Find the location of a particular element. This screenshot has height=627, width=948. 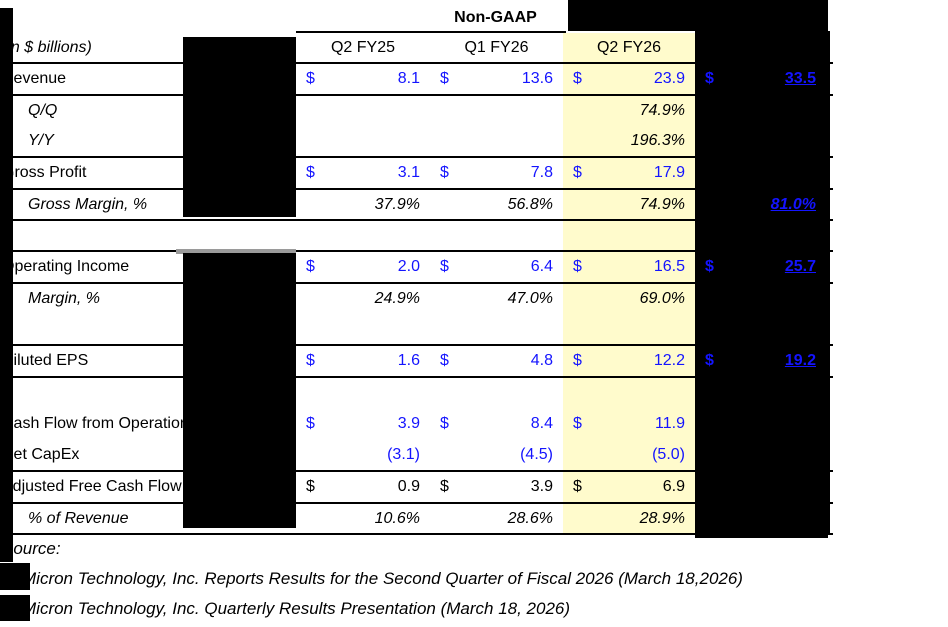

row-label: Y/Y is located at coordinates (41, 140).